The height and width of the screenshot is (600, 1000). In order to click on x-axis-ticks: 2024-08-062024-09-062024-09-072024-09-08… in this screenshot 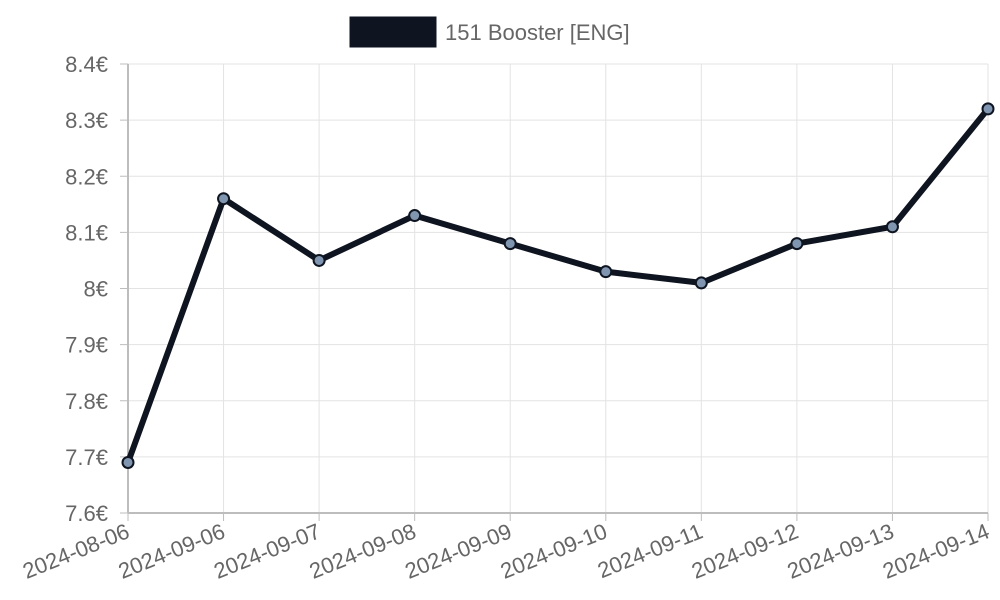, I will do `click(506, 548)`.